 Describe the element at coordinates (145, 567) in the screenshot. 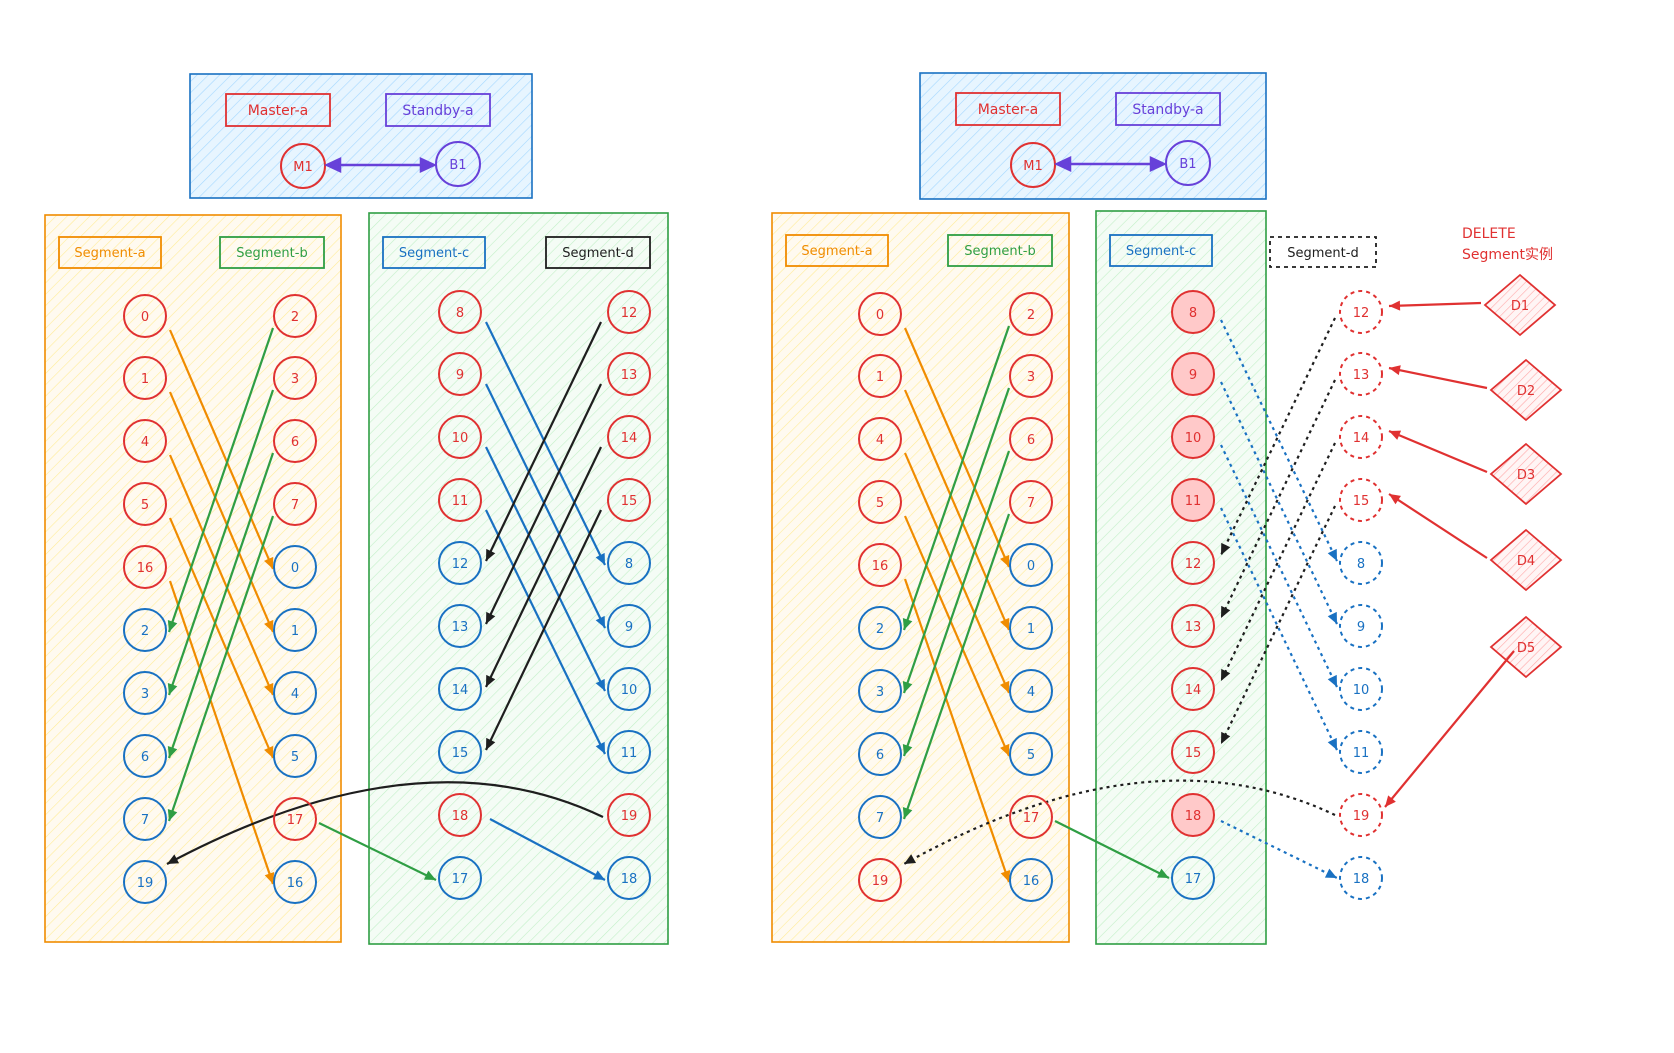

I see `left-seg-a-node-16: 16` at that location.